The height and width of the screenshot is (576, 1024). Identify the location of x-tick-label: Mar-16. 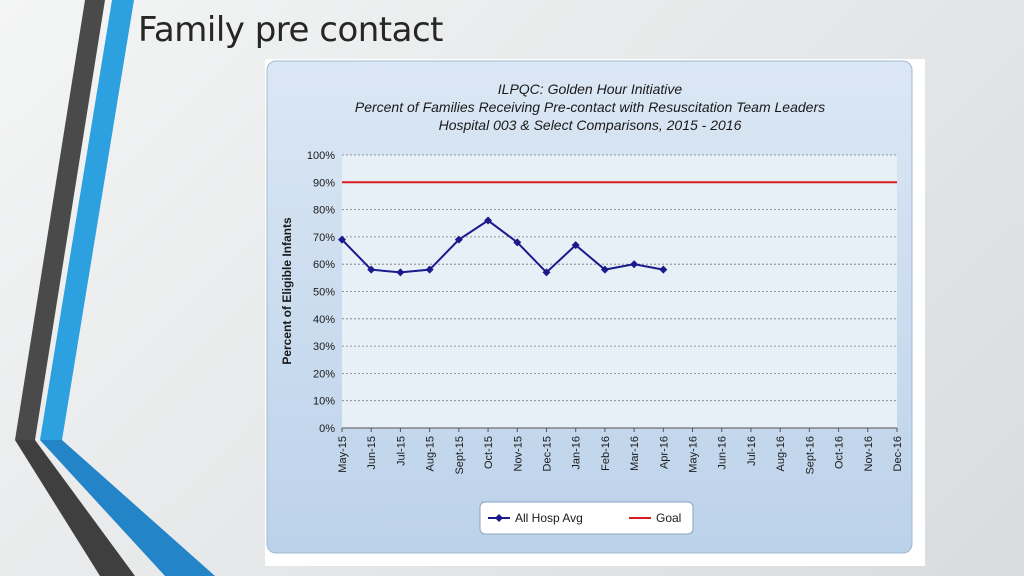
(635, 453).